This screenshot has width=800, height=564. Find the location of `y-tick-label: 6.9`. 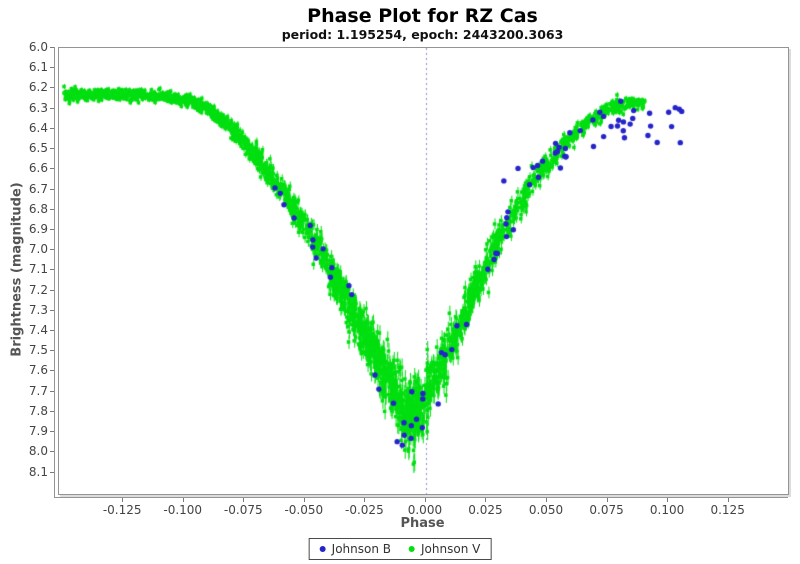

y-tick-label: 6.9 is located at coordinates (38, 228).